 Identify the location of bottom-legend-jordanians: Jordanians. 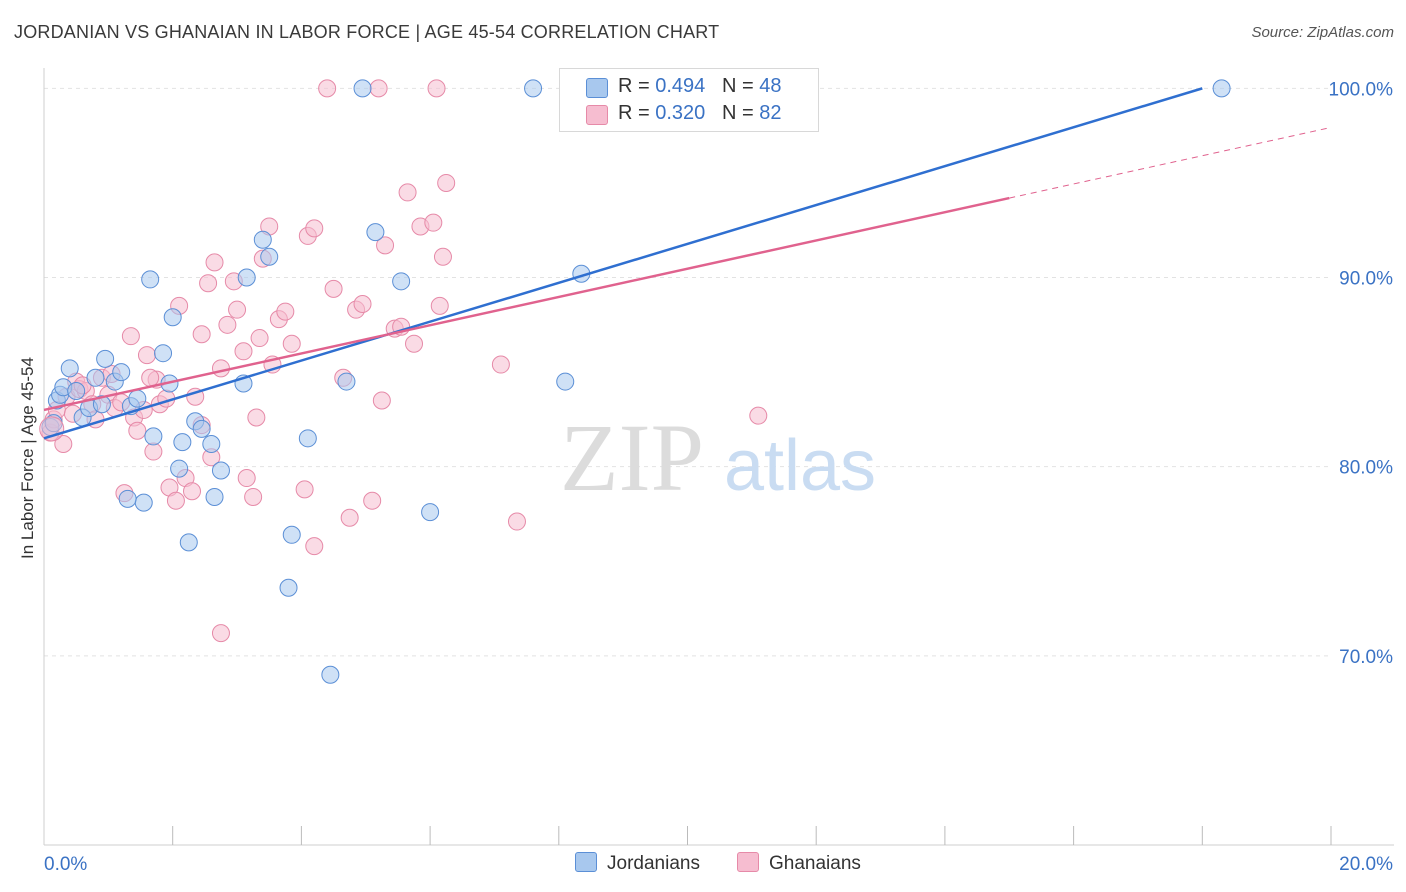
(637, 863).